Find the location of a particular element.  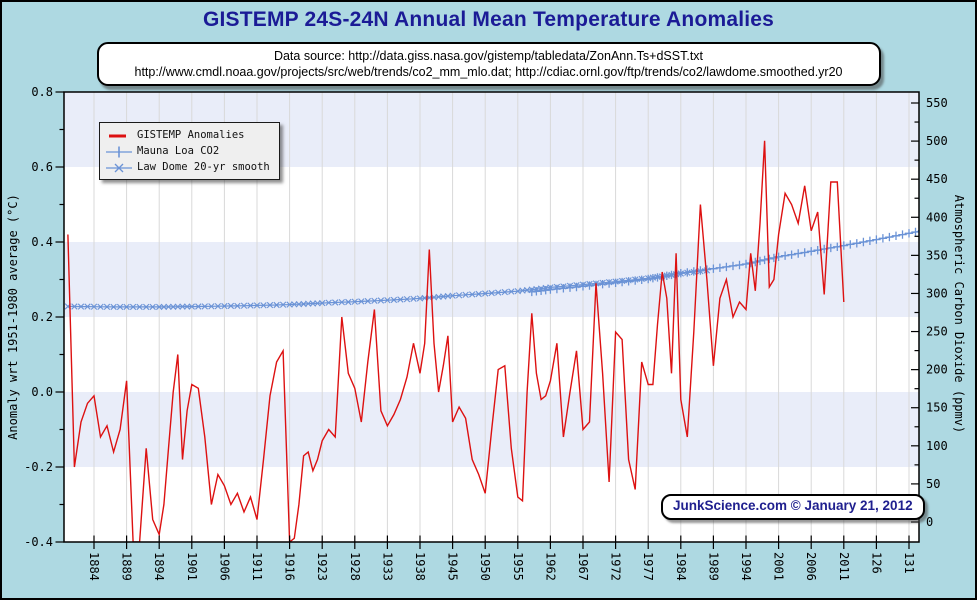

svg-text: 1928 is located at coordinates (355, 566).